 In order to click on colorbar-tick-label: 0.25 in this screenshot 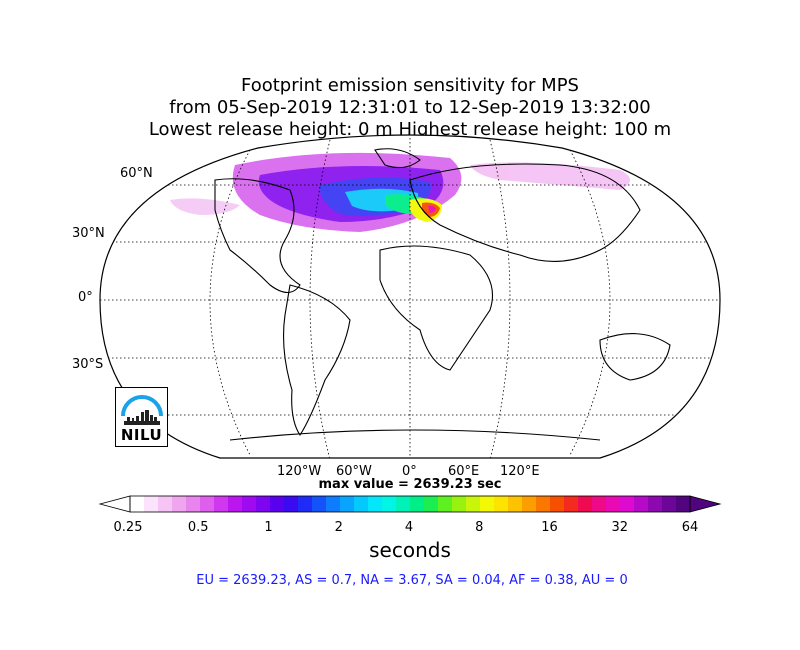, I will do `click(128, 527)`.